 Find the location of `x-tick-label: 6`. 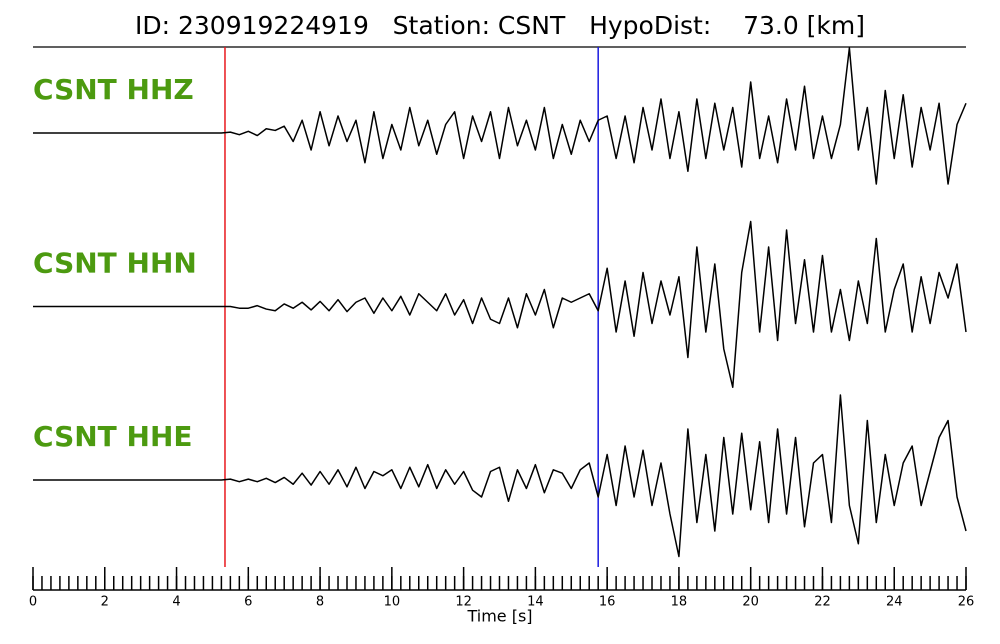

x-tick-label: 6 is located at coordinates (248, 602).